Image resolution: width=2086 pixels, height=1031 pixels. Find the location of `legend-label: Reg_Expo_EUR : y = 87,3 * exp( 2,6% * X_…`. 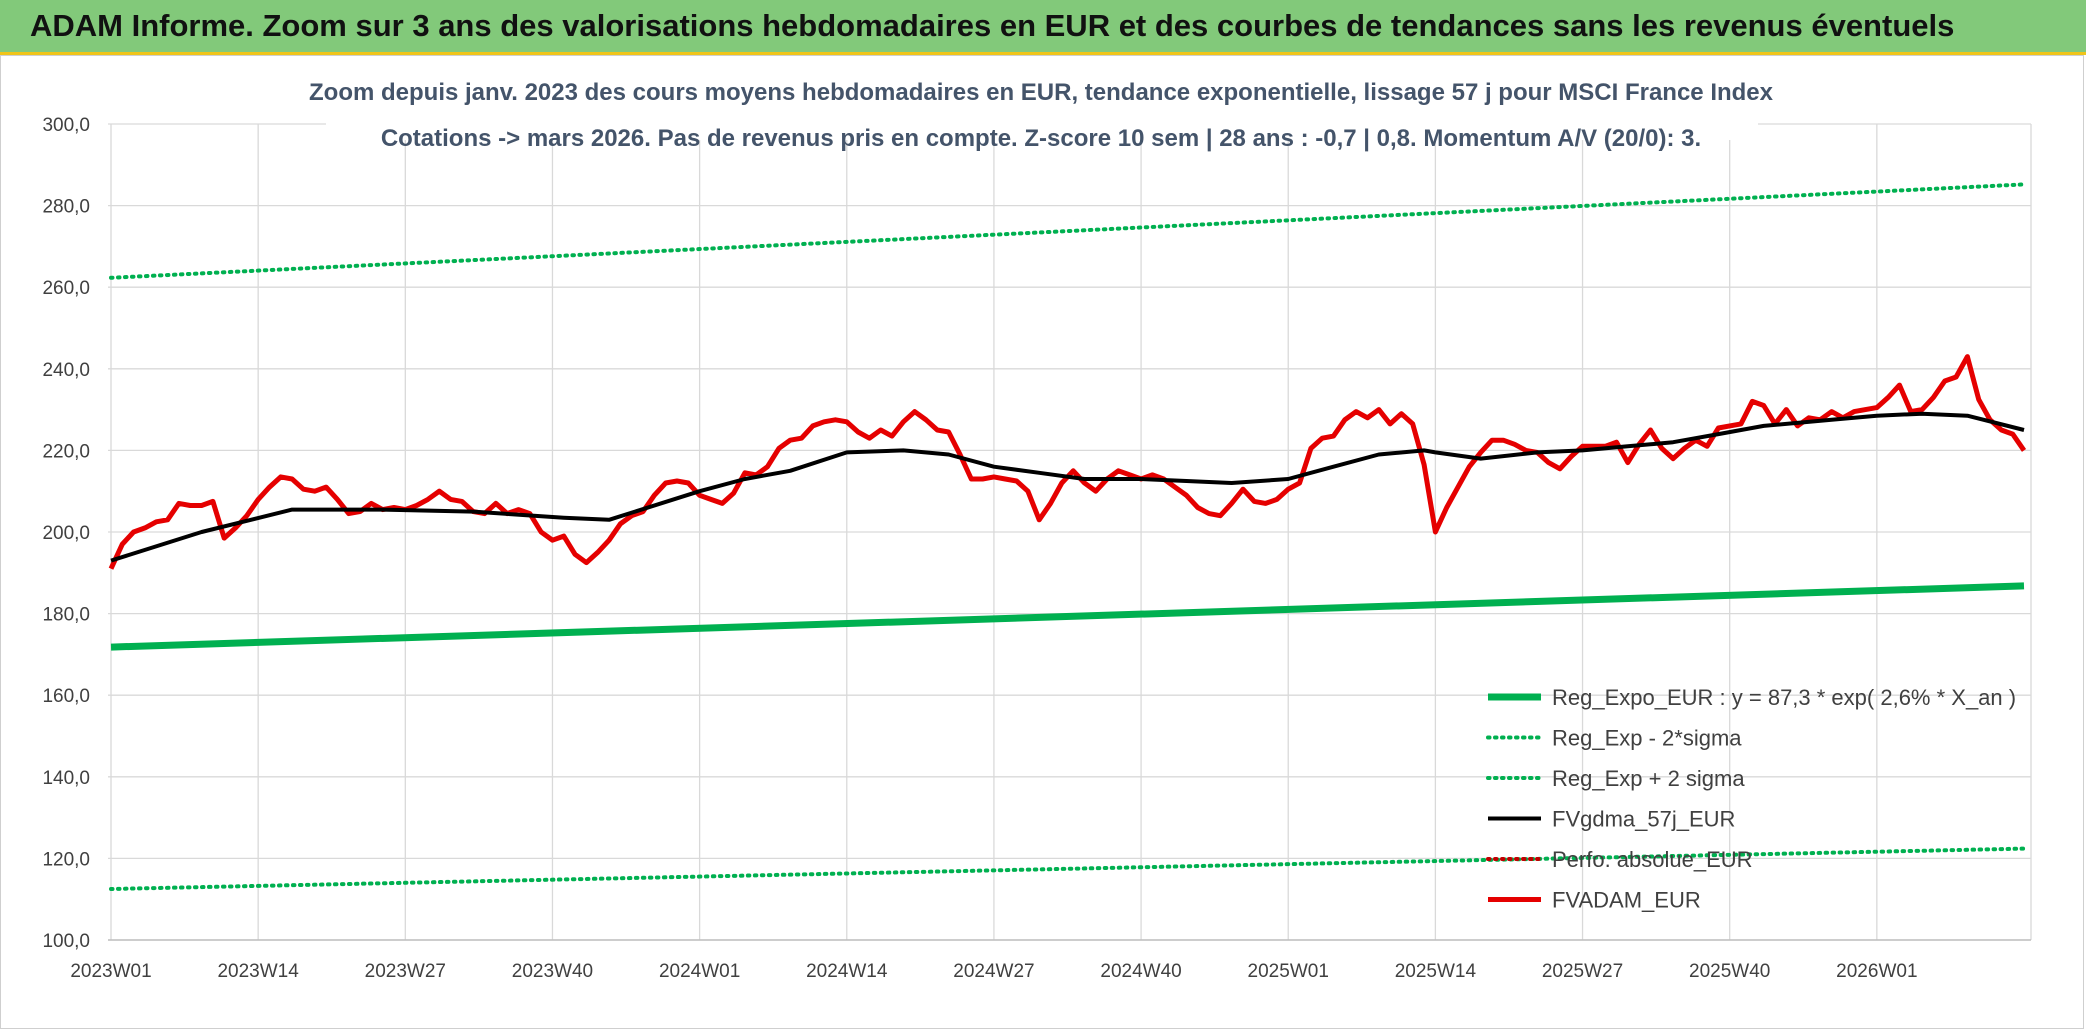

legend-label: Reg_Expo_EUR : y = 87,3 * exp( 2,6% * X_… is located at coordinates (1784, 697).